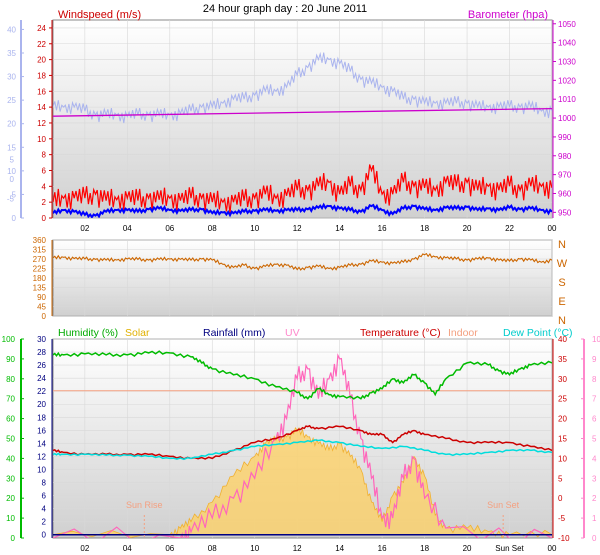 The image size is (600, 555). Describe the element at coordinates (40, 278) in the screenshot. I see `tick-label-dir: 180` at that location.